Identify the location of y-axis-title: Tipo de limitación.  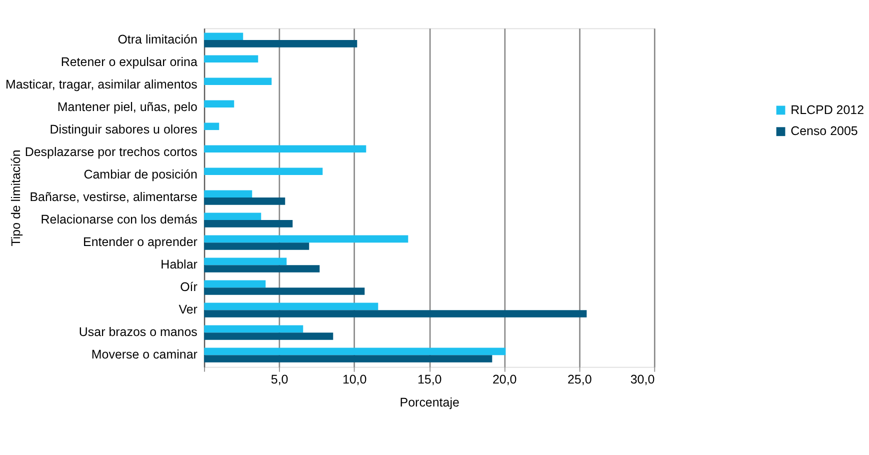
(16, 198).